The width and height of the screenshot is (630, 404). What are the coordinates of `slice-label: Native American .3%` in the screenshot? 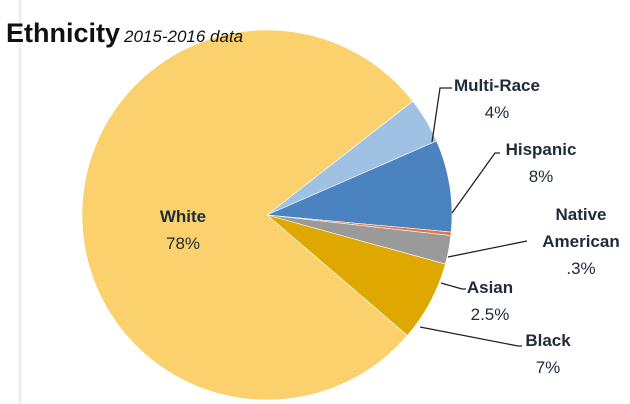 It's located at (581, 241).